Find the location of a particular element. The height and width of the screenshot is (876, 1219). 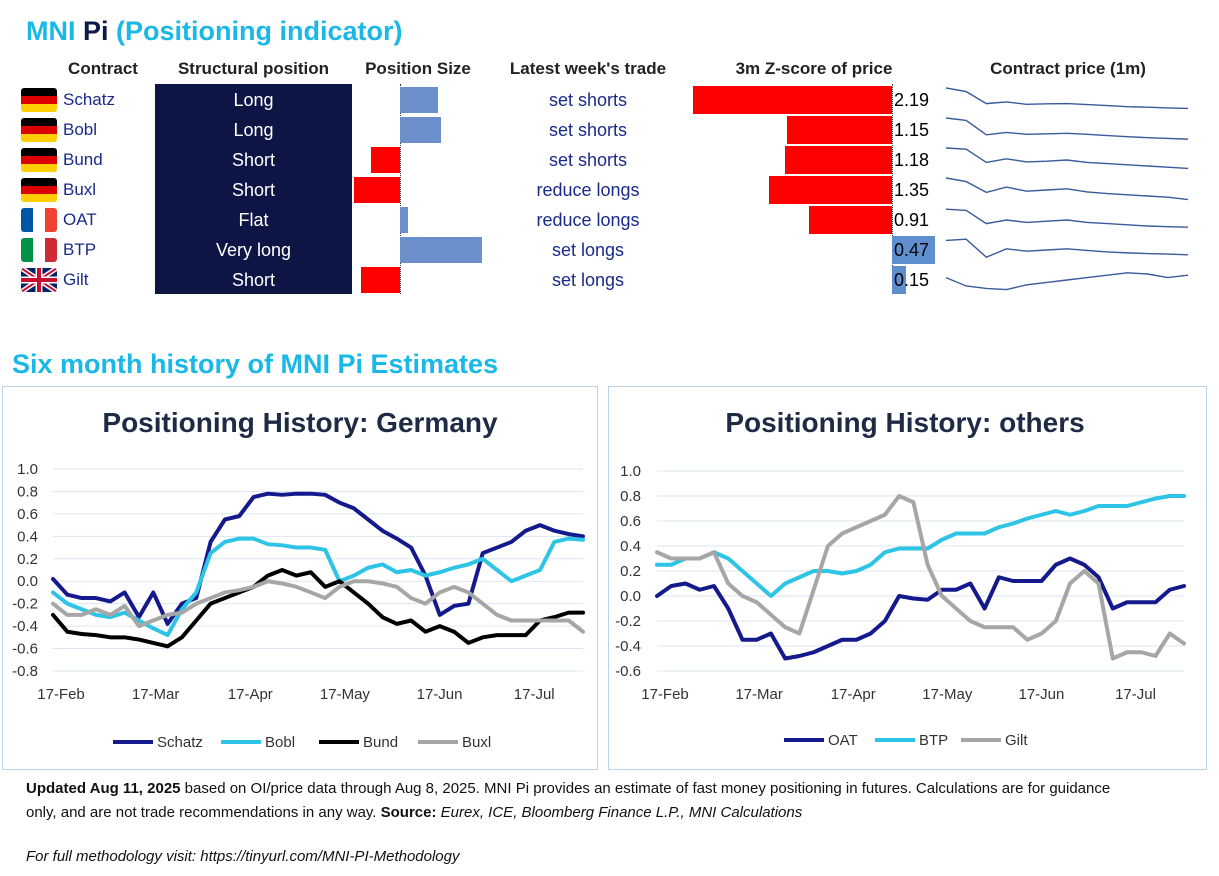

zscore-value: 2.19 is located at coordinates (912, 100).